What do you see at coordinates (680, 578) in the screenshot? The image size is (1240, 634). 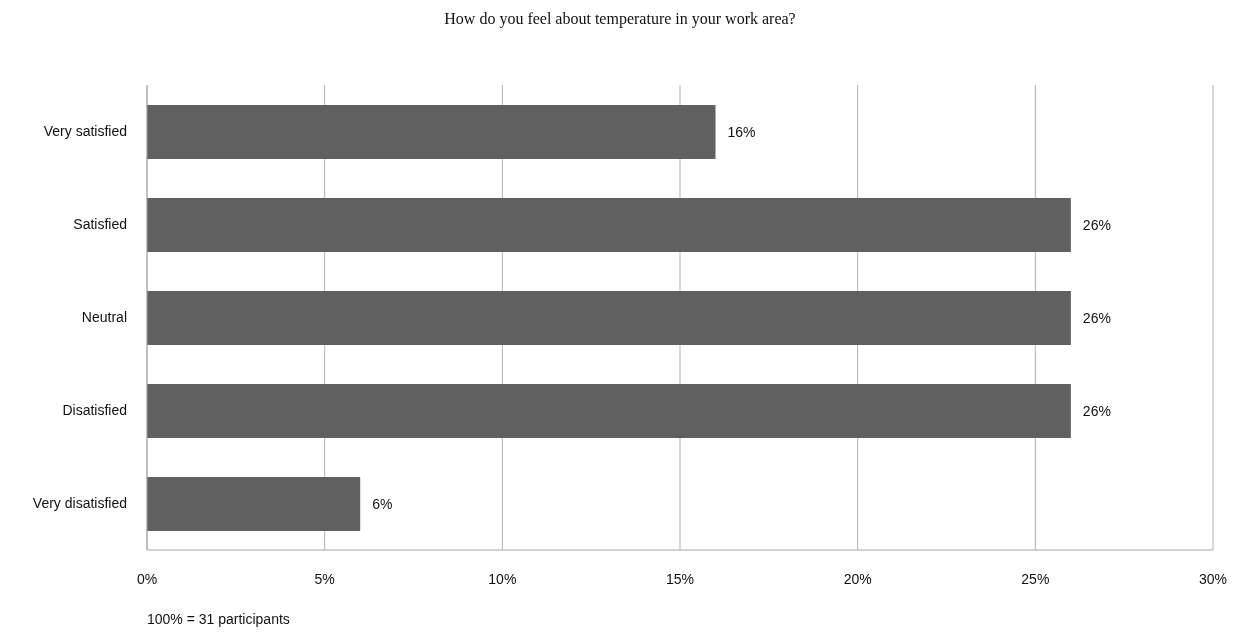 I see `x-tick-label: 15%` at bounding box center [680, 578].